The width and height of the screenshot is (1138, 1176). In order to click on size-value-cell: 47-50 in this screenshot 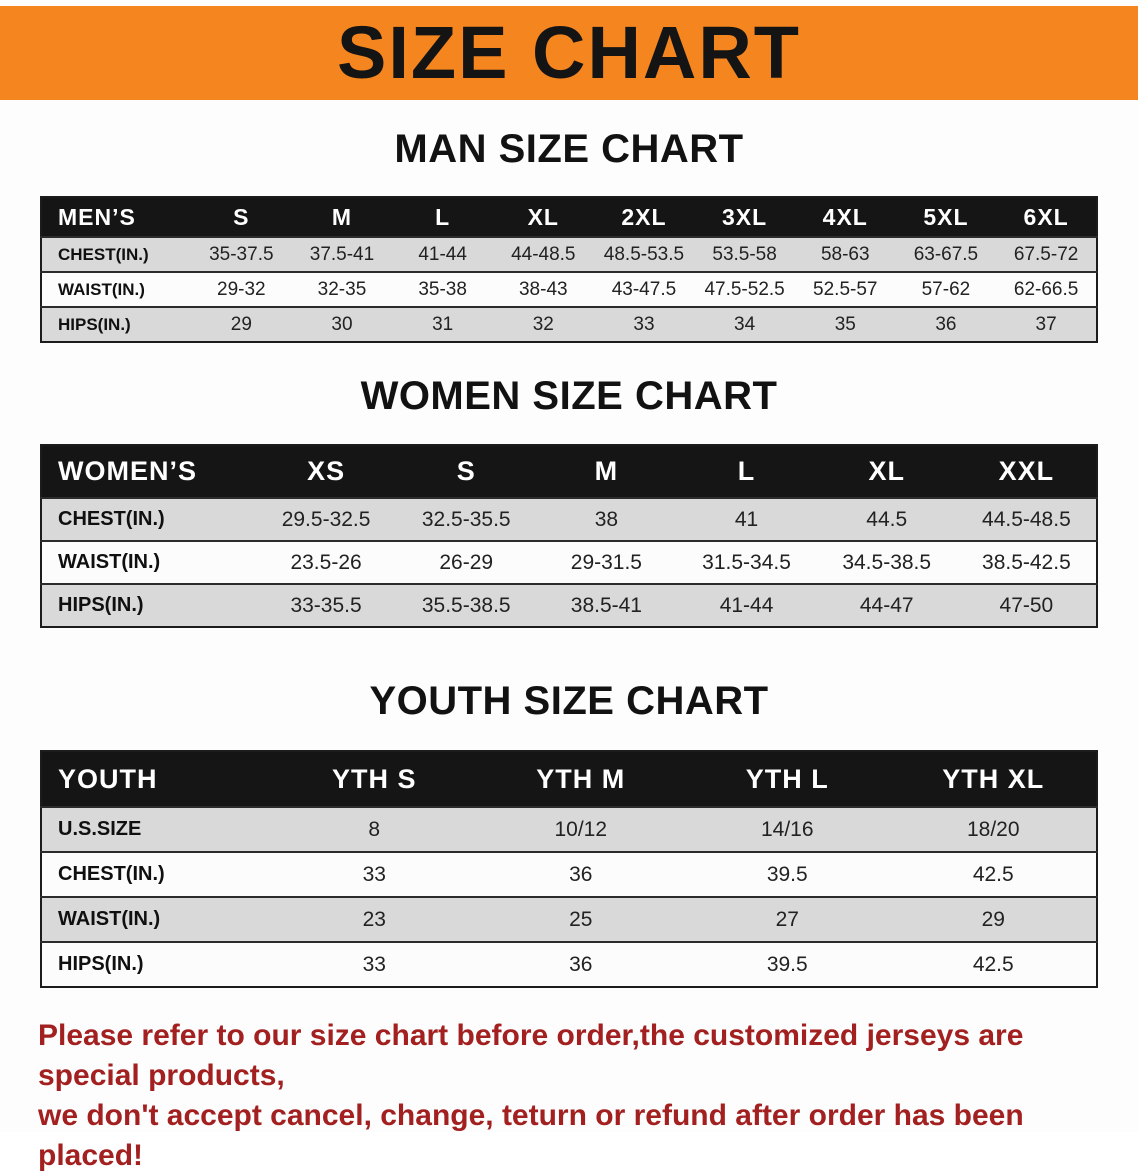, I will do `click(1026, 605)`.